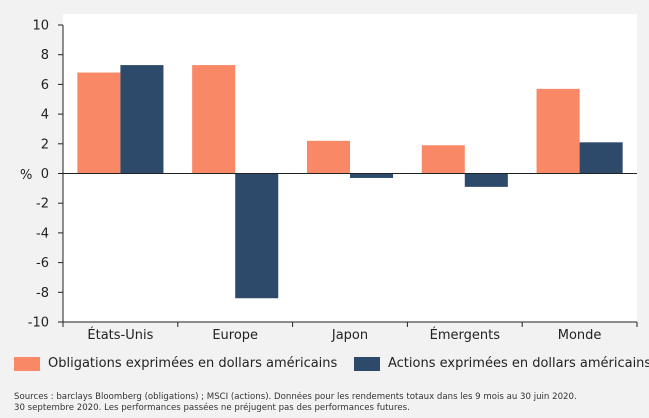 Image resolution: width=649 pixels, height=418 pixels. Describe the element at coordinates (518, 363) in the screenshot. I see `legend-label-equities: Actions exprimées en dollars américains` at that location.